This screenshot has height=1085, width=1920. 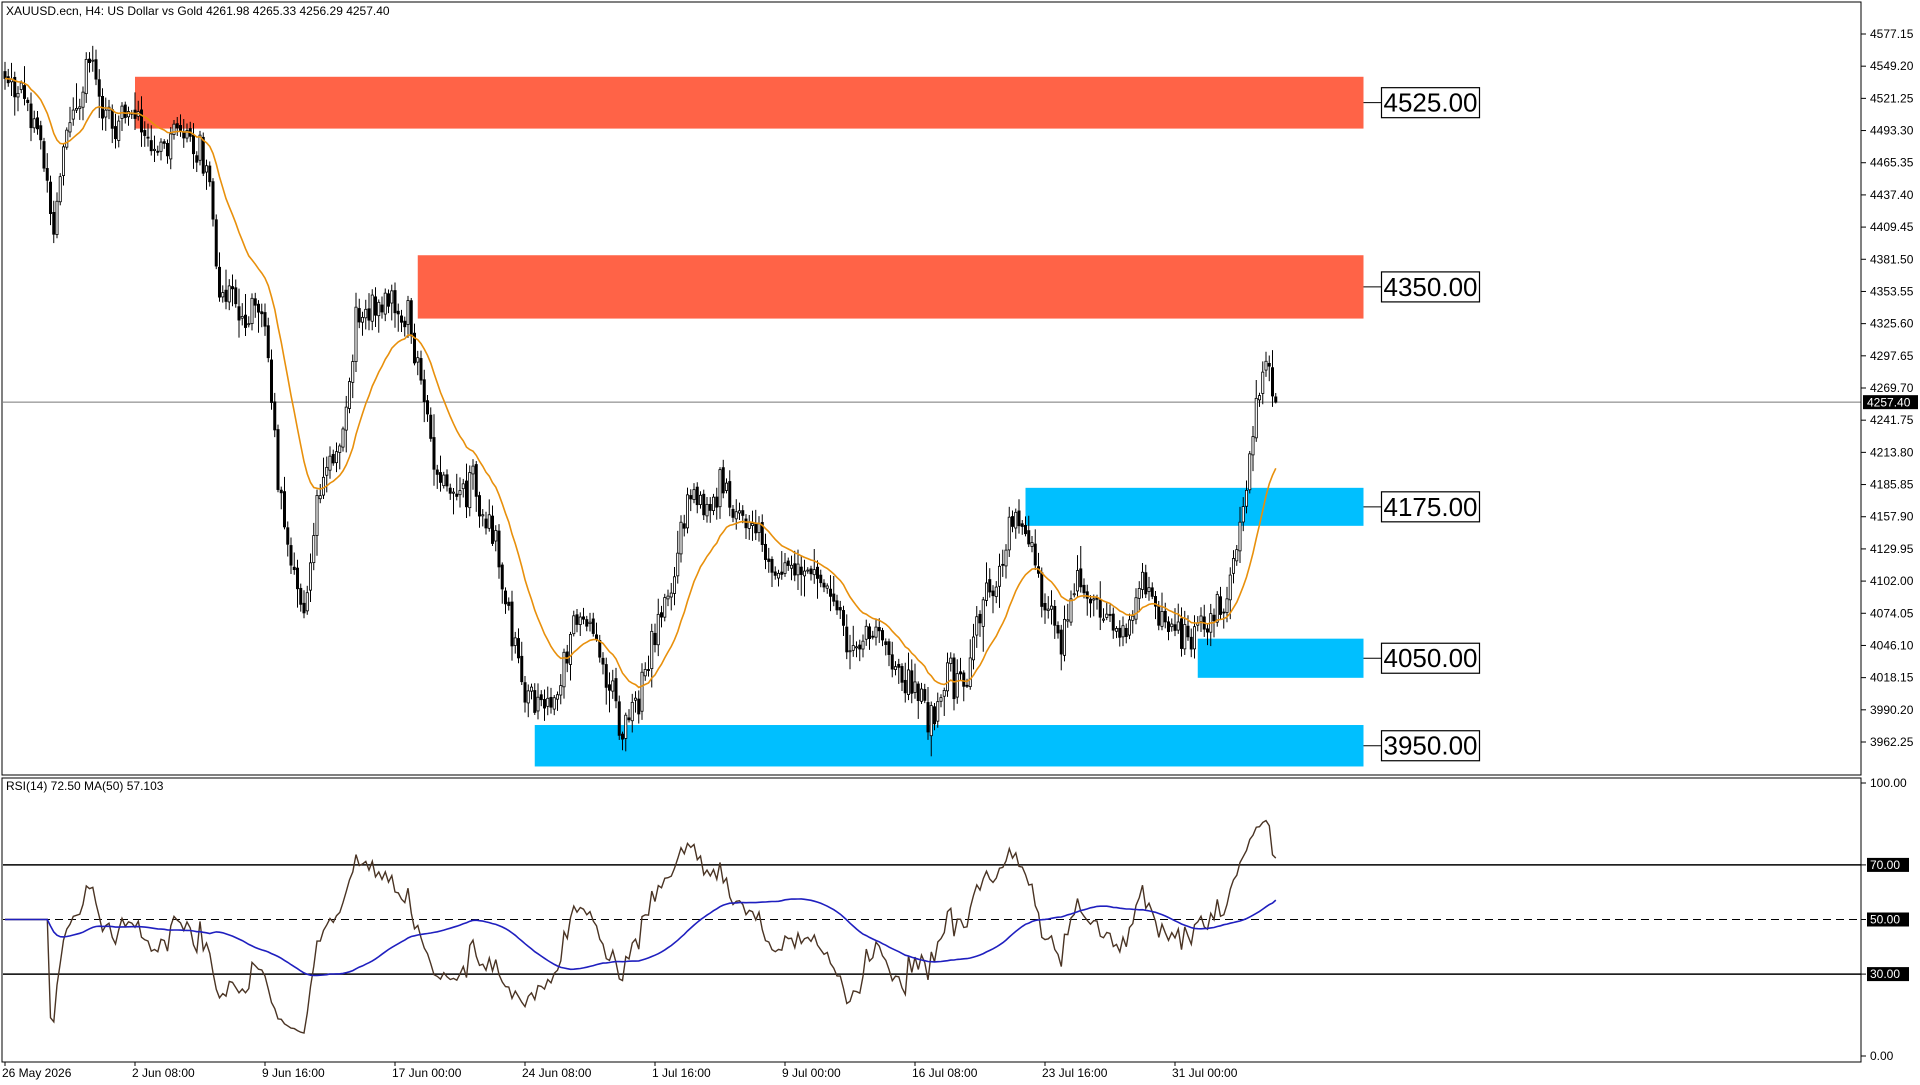 What do you see at coordinates (681, 1073) in the screenshot?
I see `time-axis-label: 1 Jul 16:00` at bounding box center [681, 1073].